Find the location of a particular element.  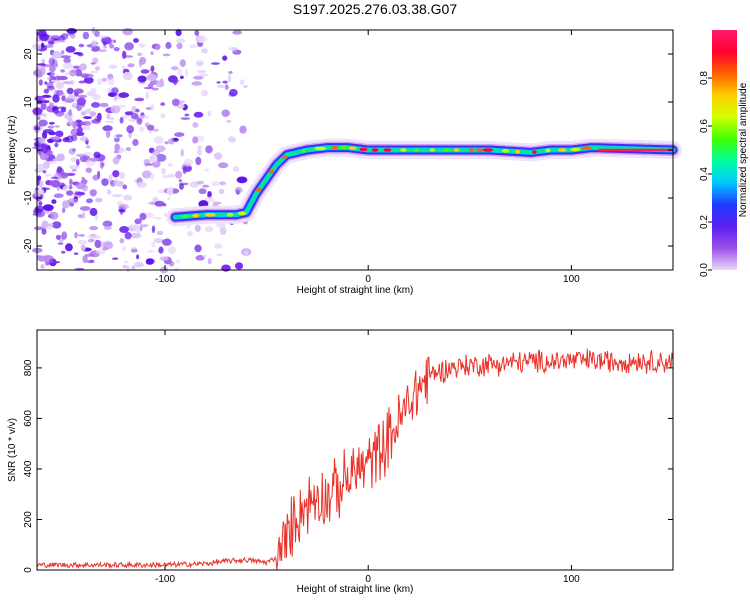

x-tick-label: -100 is located at coordinates (165, 579).